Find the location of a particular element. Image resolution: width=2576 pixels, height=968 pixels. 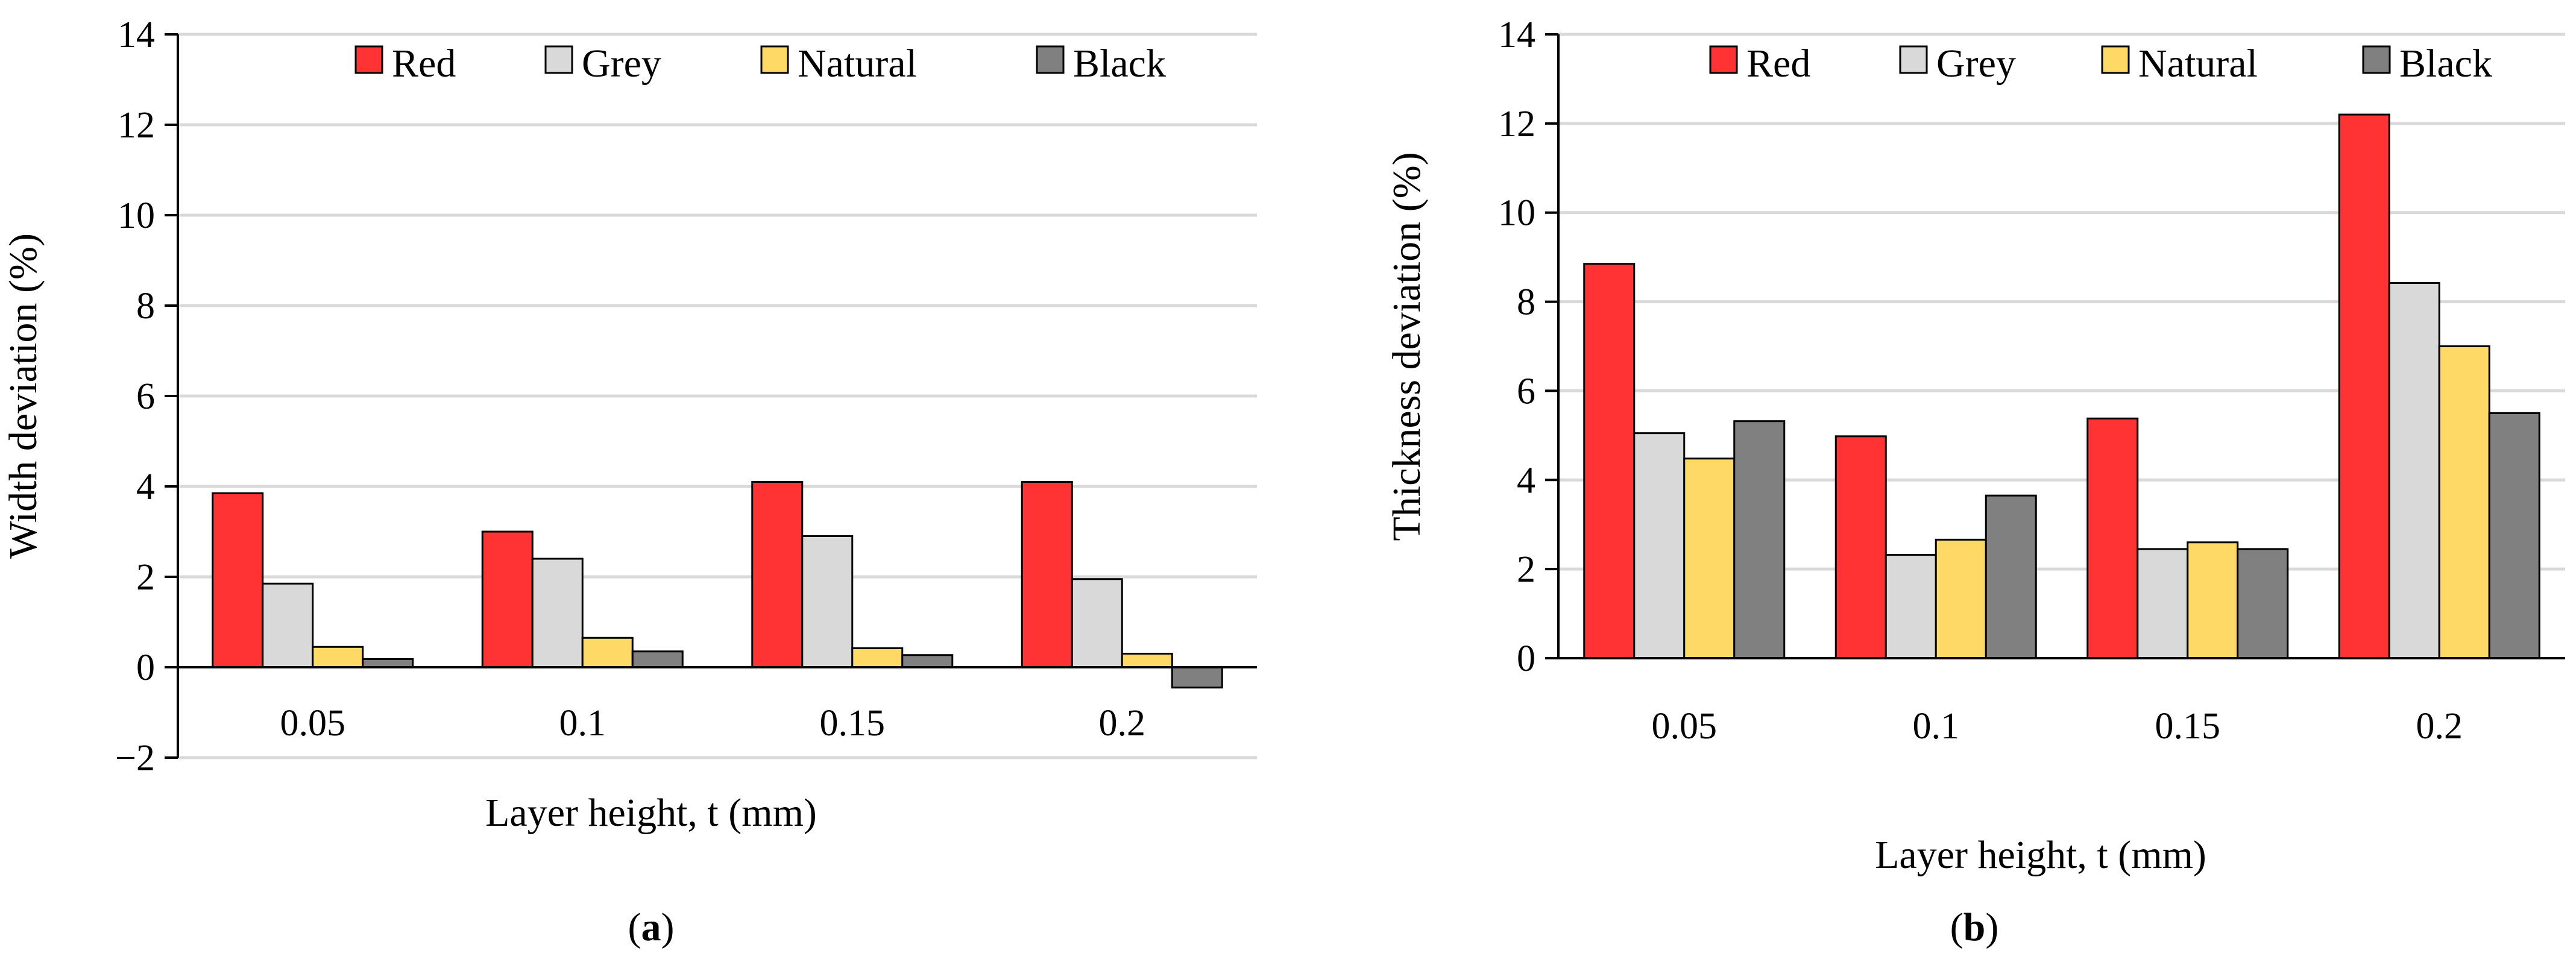

y-axis-title: Width deviation (%) is located at coordinates (23, 396).